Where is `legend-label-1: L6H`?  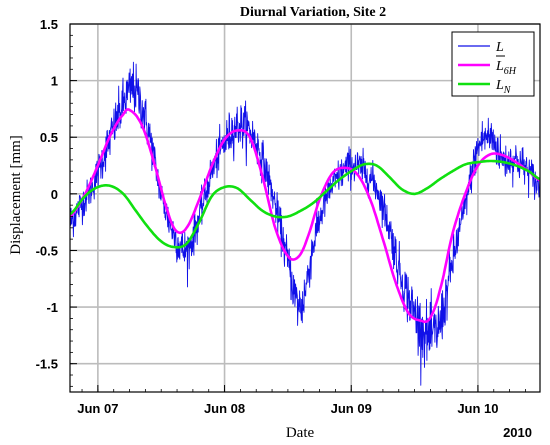 legend-label-1: L6H is located at coordinates (506, 68).